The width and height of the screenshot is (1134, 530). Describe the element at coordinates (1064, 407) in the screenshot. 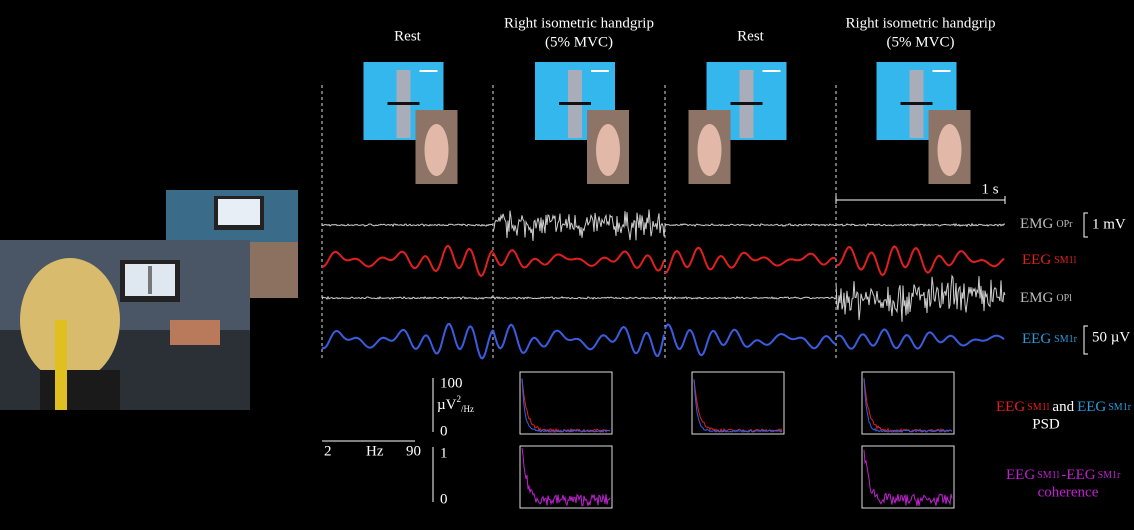

I see `psd-legend: EEG SM1l and EEG SM1r` at that location.